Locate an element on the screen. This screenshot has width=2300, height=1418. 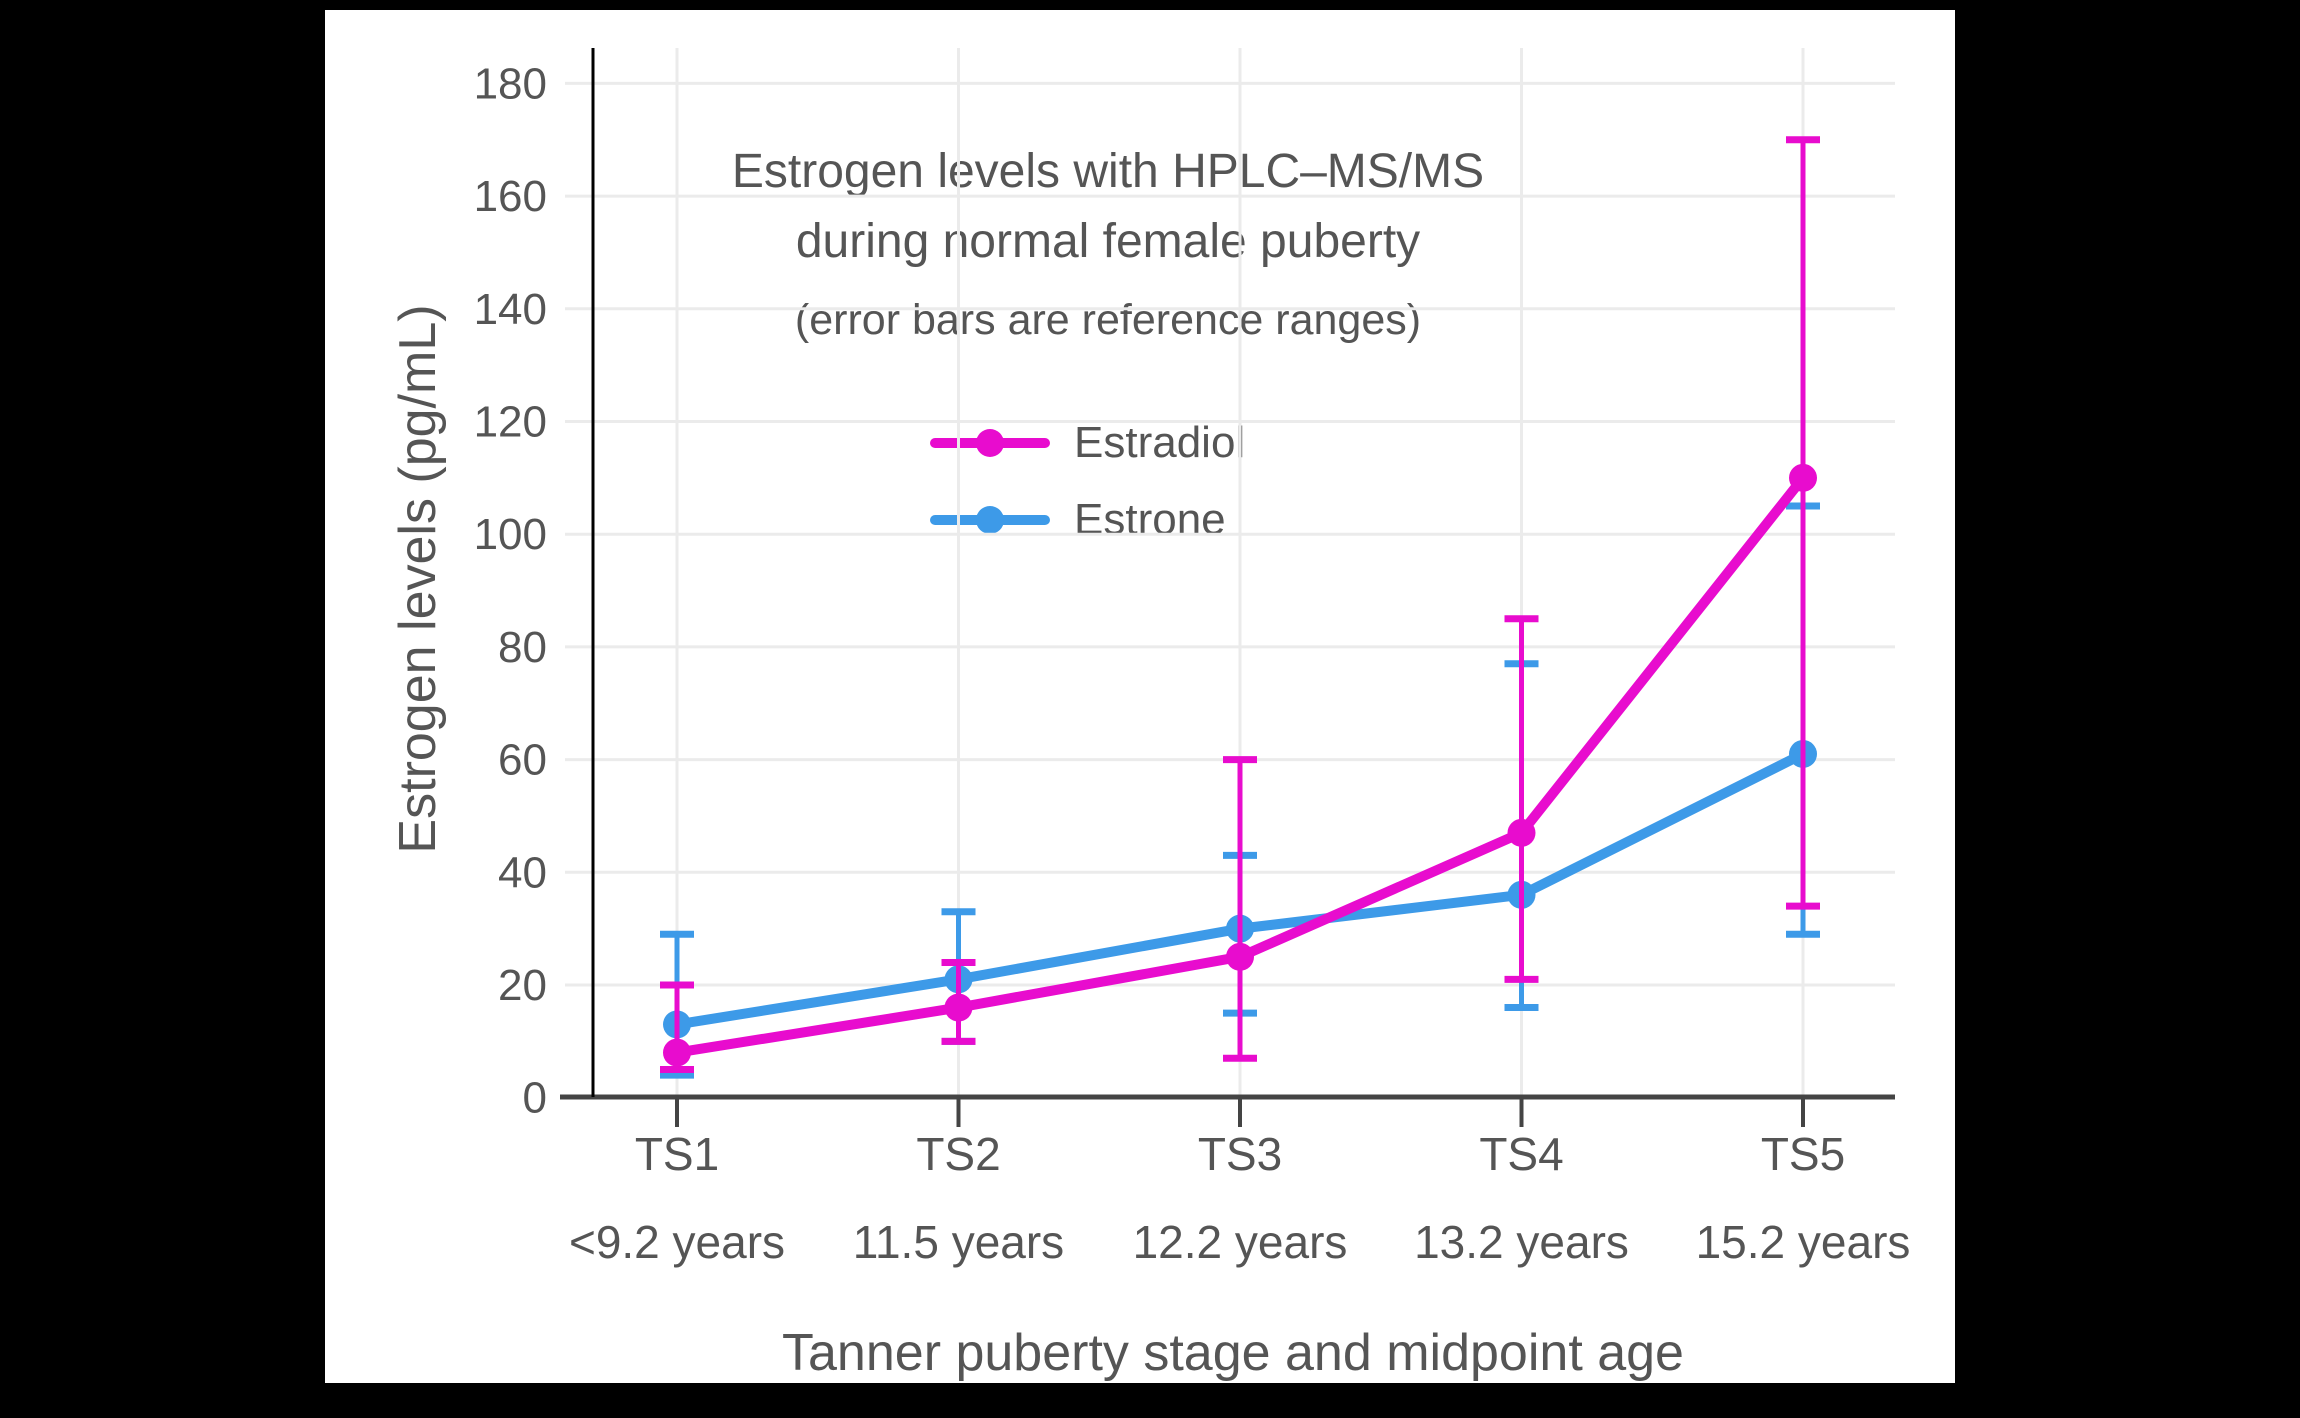
chart-title-line2: during normal female puberty is located at coordinates (1108, 241).